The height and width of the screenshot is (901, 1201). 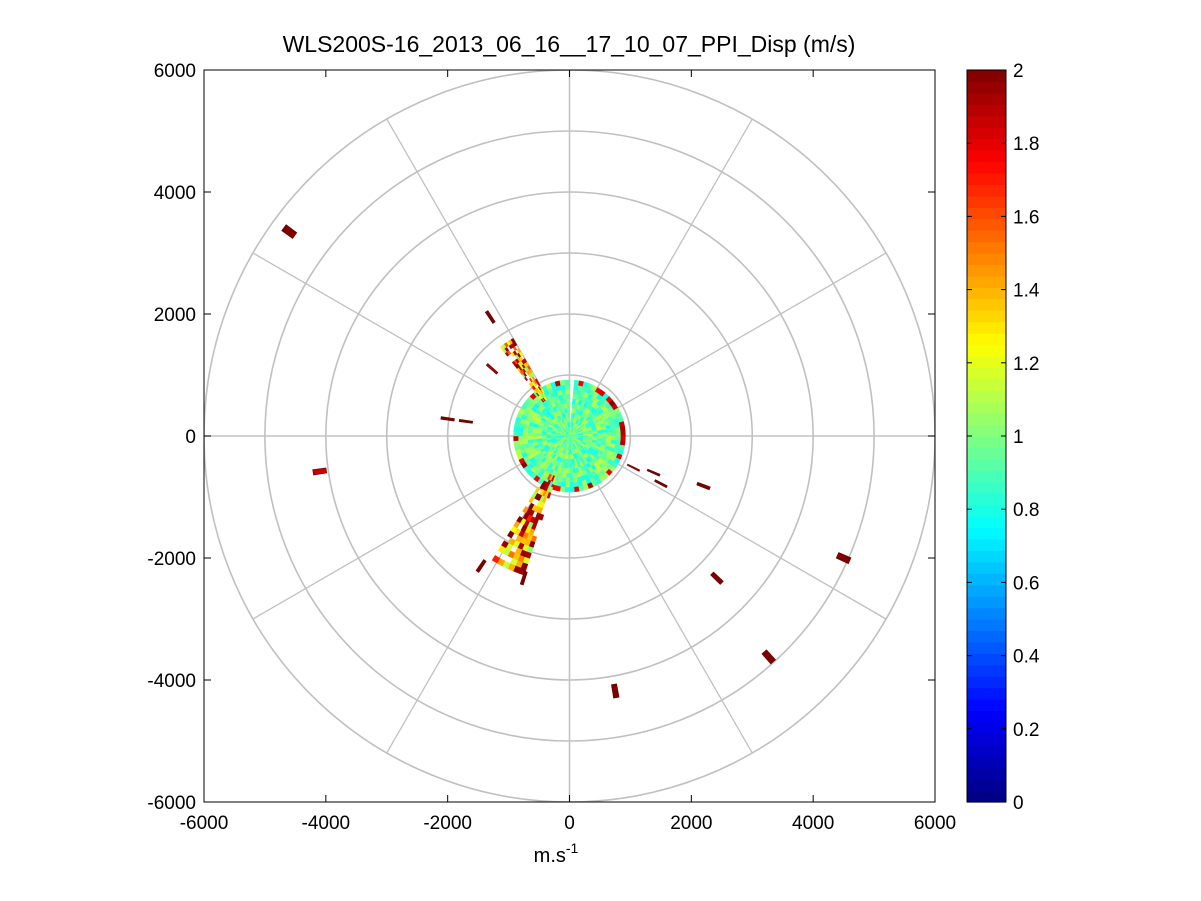 What do you see at coordinates (691, 823) in the screenshot?
I see `x-tick-label: 2000` at bounding box center [691, 823].